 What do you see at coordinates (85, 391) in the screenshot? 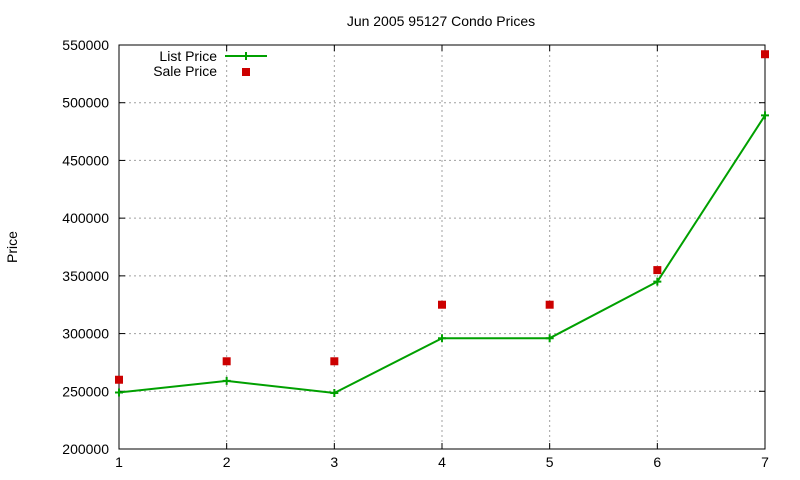
I see `y-tick-label: 250000` at bounding box center [85, 391].